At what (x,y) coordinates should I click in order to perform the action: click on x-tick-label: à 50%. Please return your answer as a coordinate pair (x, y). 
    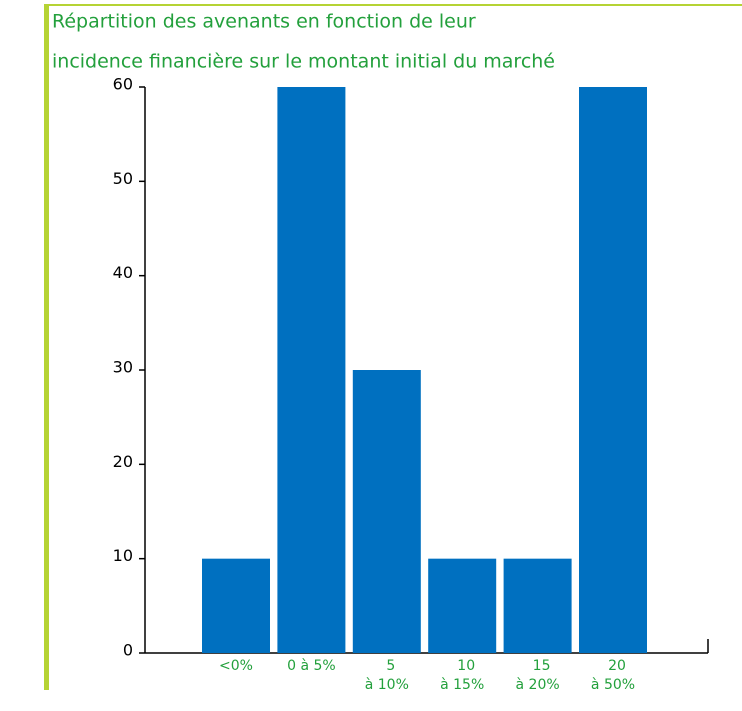
    Looking at the image, I should click on (613, 685).